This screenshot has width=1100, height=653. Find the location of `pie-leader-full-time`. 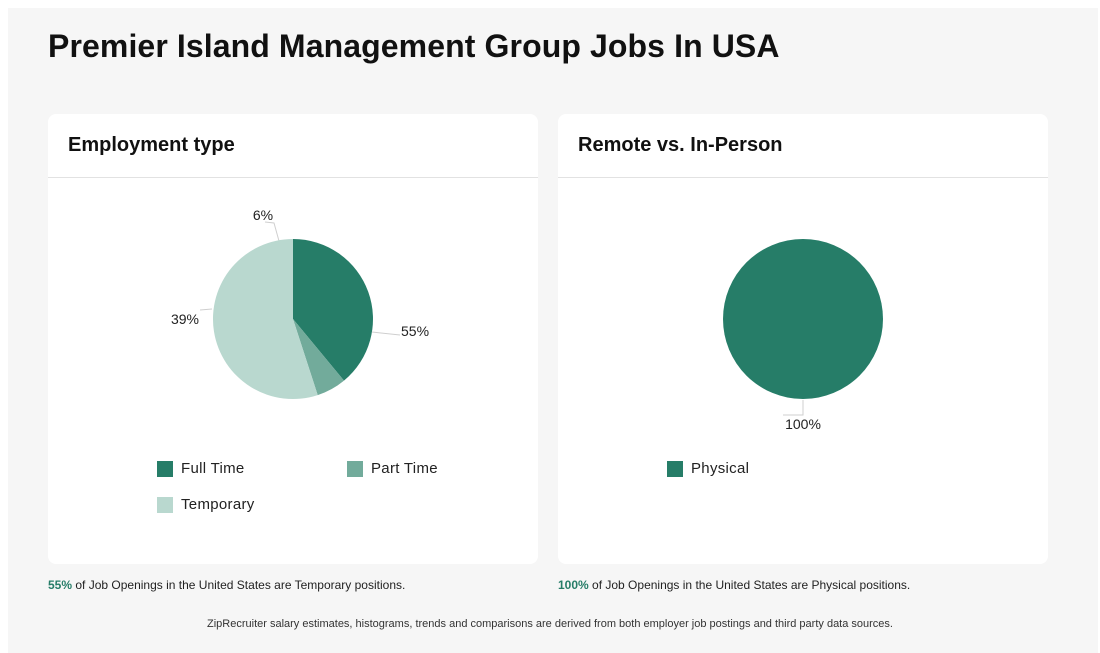

pie-leader-full-time is located at coordinates (206, 309).